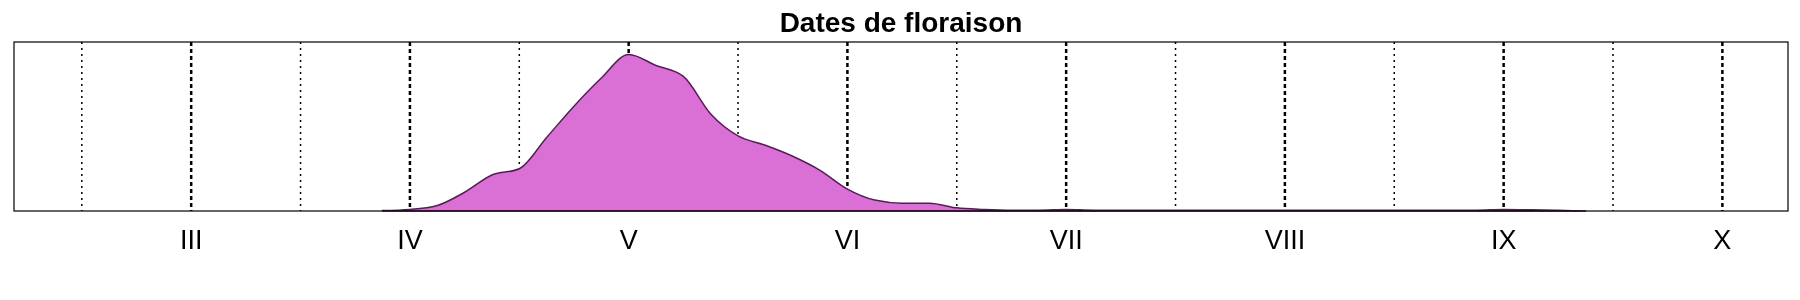 The height and width of the screenshot is (300, 1800). Describe the element at coordinates (628, 240) in the screenshot. I see `x-tick-label: V` at that location.